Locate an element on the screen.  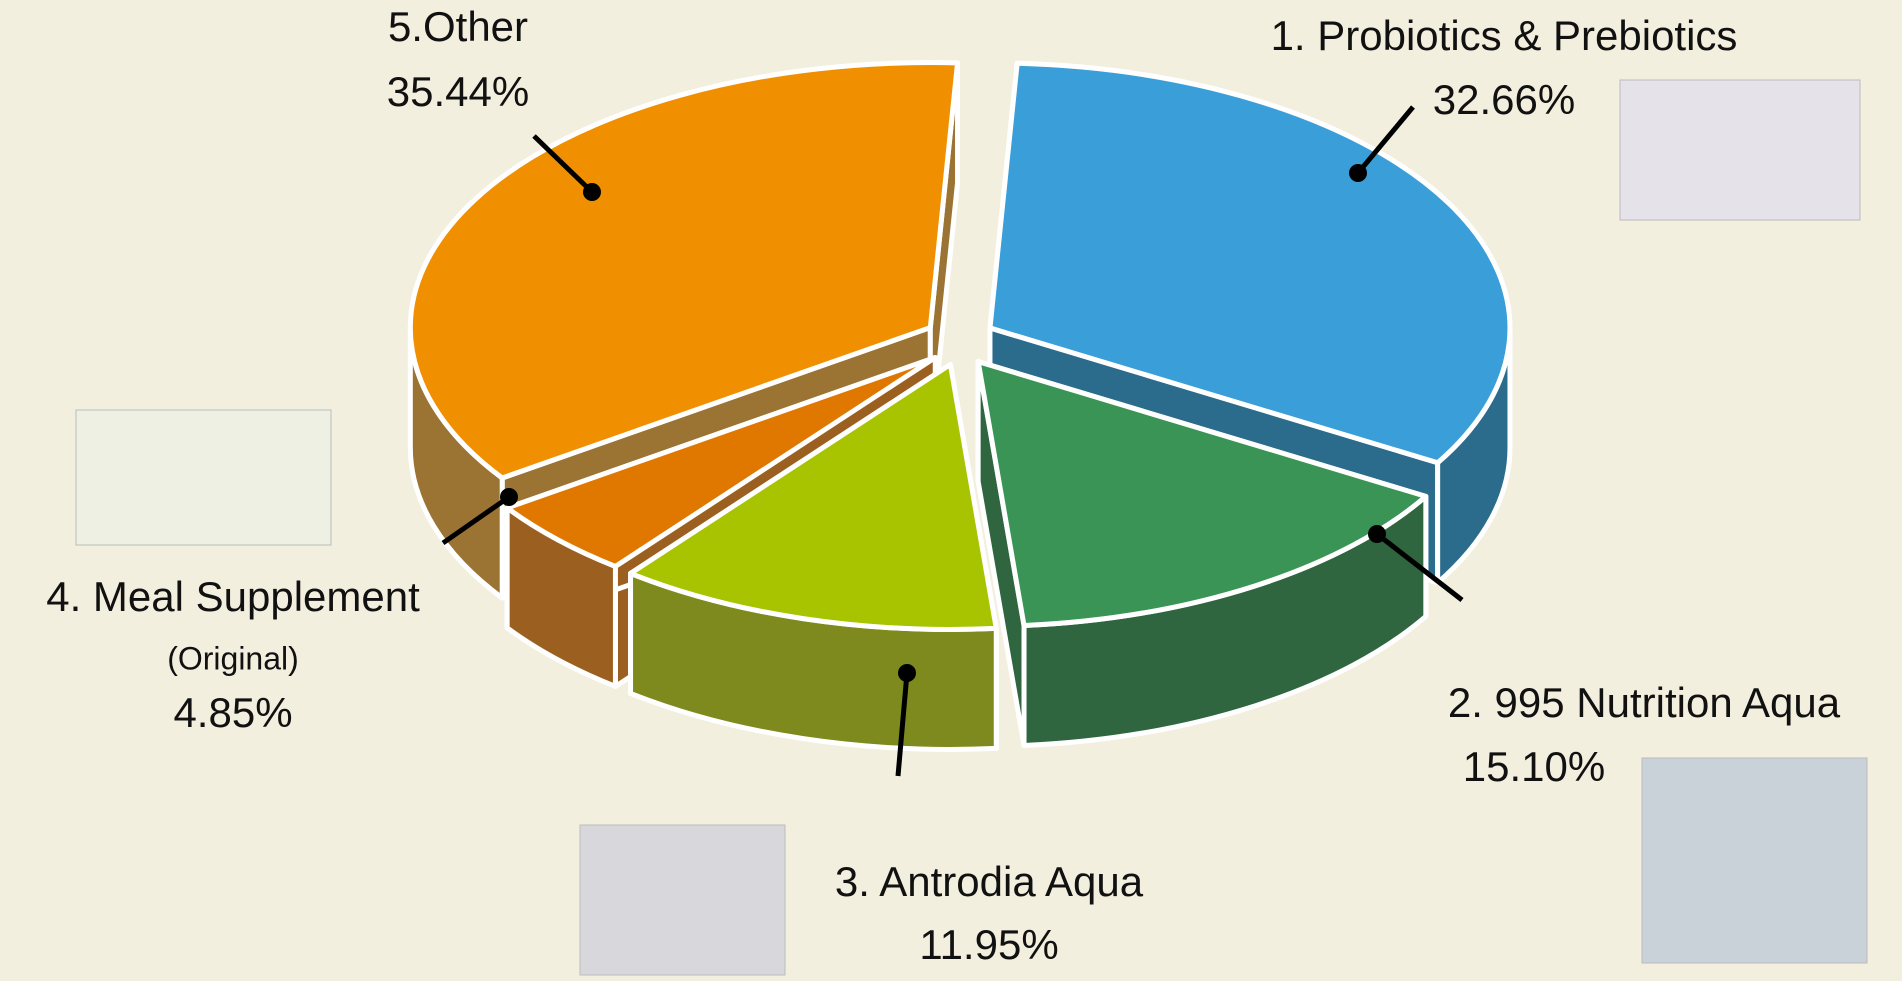
value-label: 4.85% is located at coordinates (232, 712).